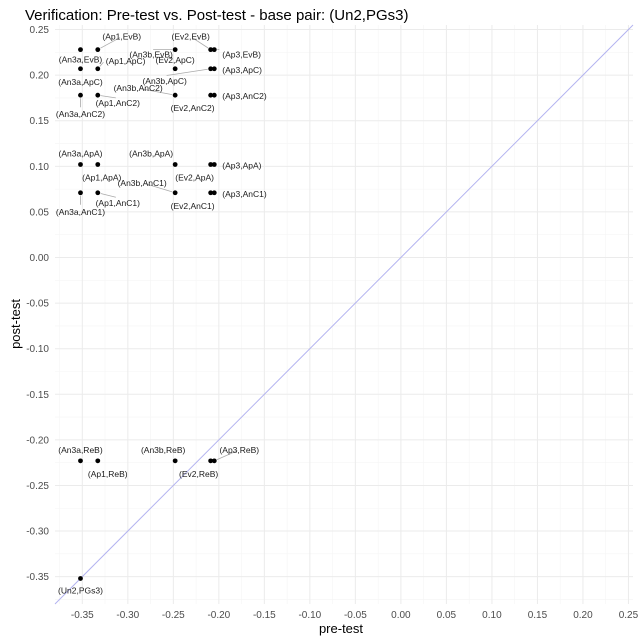  I want to click on point-label: (An3a,ReB), so click(80, 450).